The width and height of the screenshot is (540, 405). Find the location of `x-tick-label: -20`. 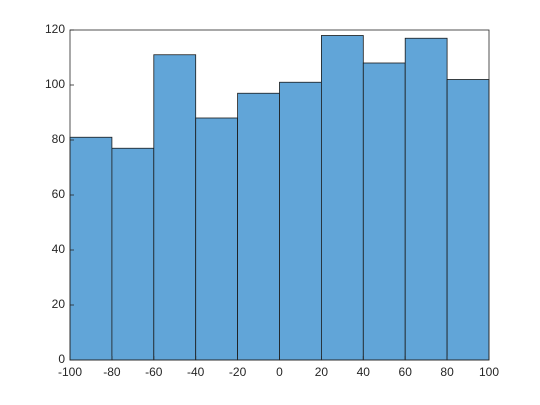

x-tick-label: -20 is located at coordinates (238, 372).